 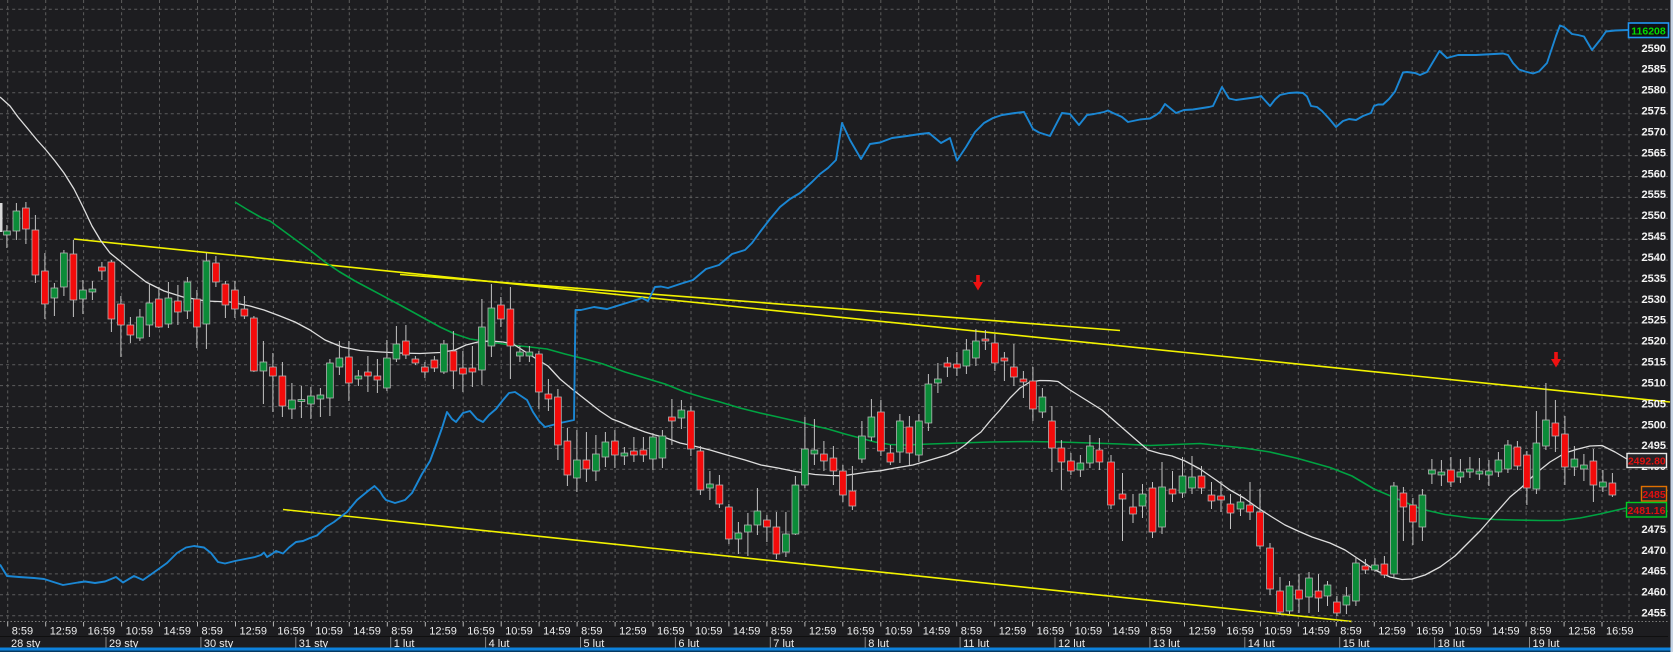 What do you see at coordinates (1654, 153) in the screenshot?
I see `svg-text: 2565` at bounding box center [1654, 153].